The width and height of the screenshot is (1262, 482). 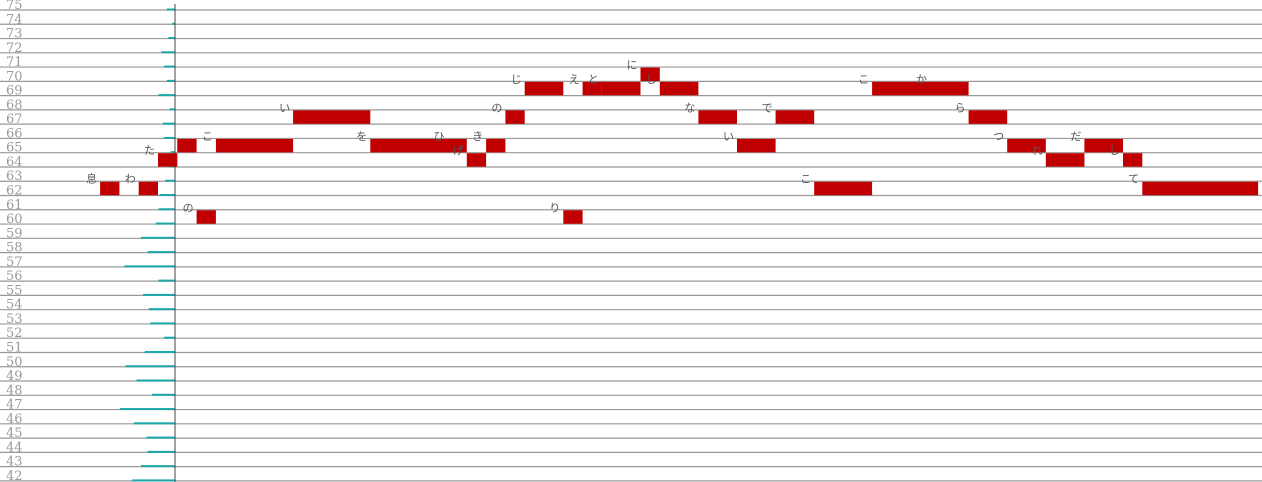 What do you see at coordinates (458, 150) in the screenshot?
I see `note-lyric: げ` at bounding box center [458, 150].